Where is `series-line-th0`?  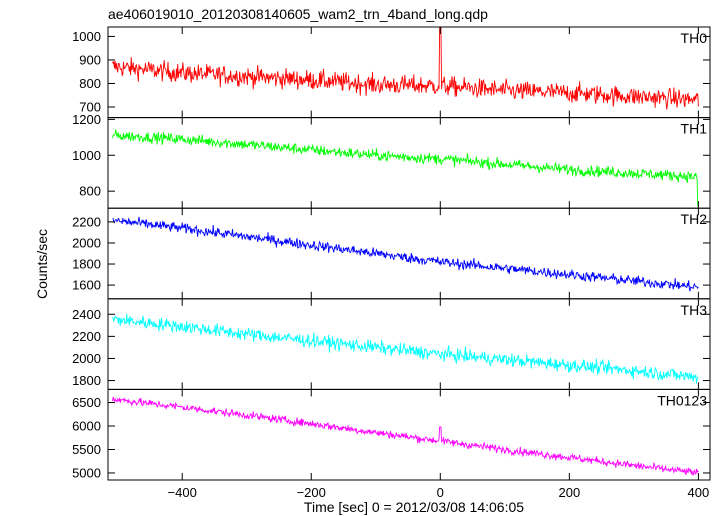 series-line-th0 is located at coordinates (405, 68).